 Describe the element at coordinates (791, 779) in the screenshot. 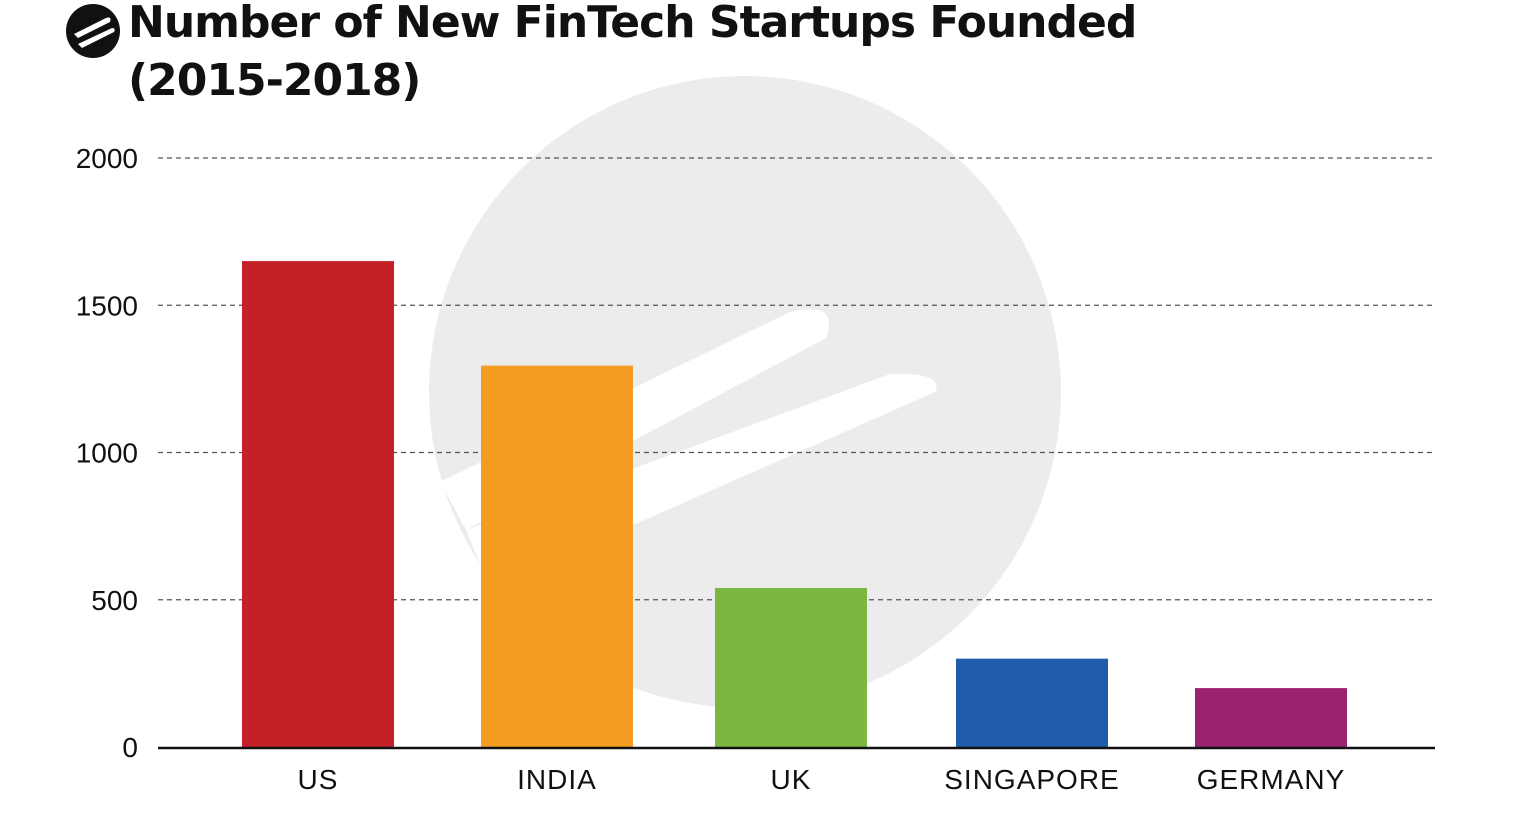

I see `x-category-label: UK` at that location.